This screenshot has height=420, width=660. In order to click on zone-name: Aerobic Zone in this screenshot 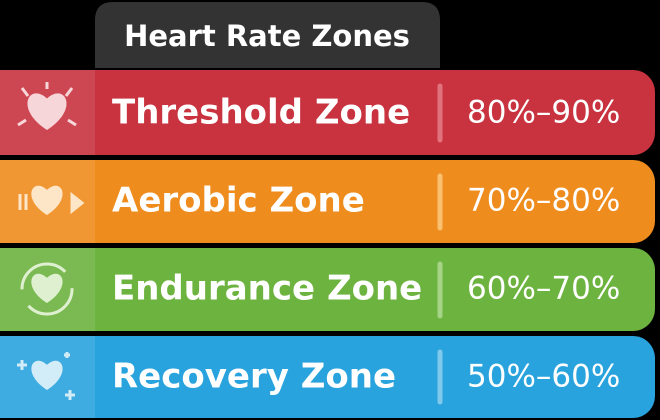, I will do `click(238, 201)`.